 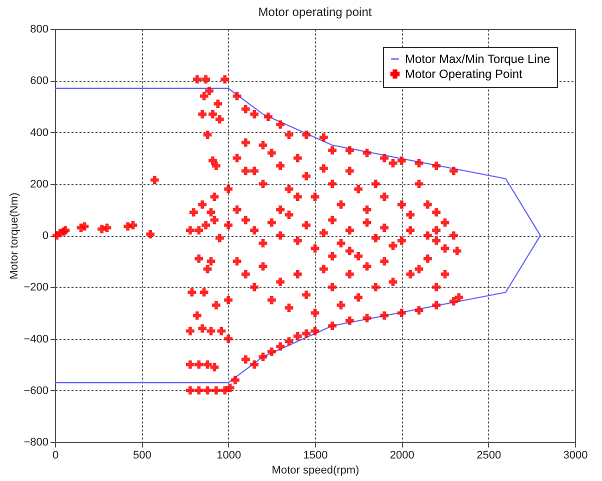 I want to click on y-axis-title: Motor torque(Nm), so click(x=14, y=236).